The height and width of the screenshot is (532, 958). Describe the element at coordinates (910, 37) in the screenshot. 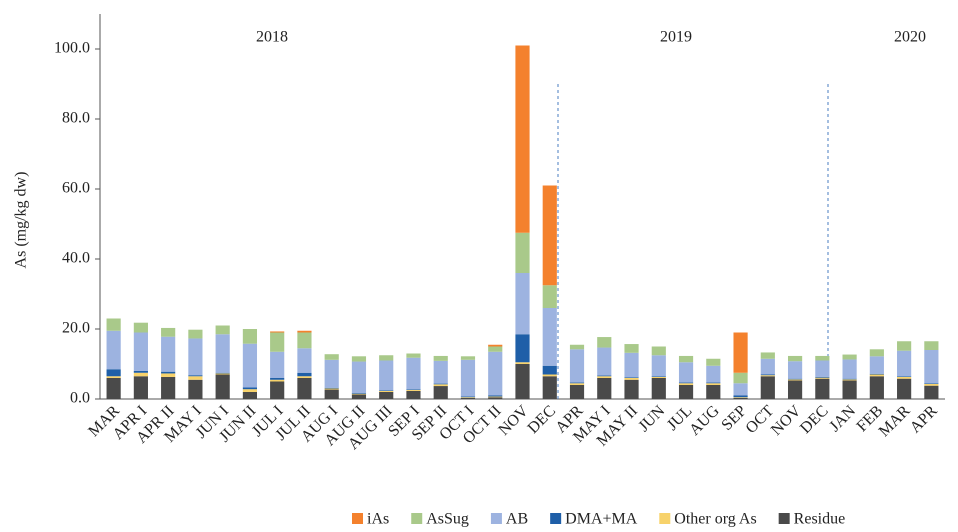

I see `year-label: 2020` at that location.